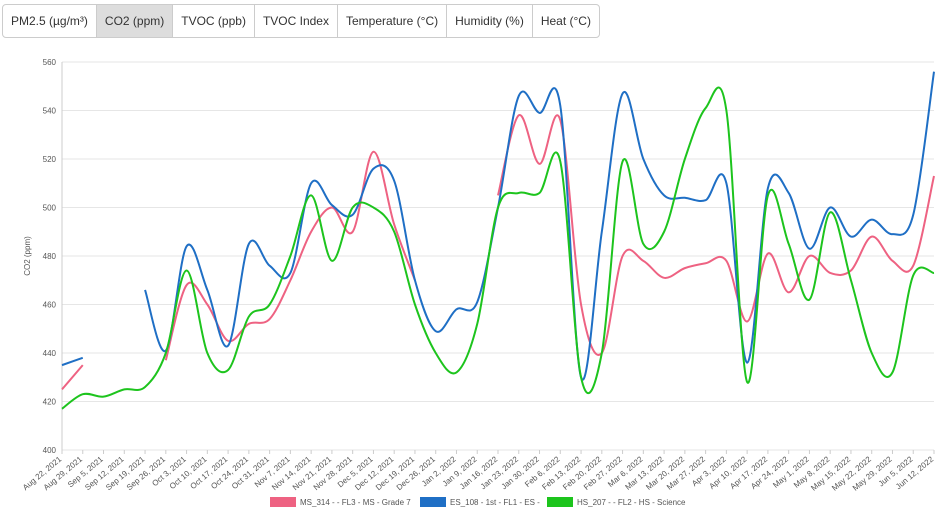 Image resolution: width=937 pixels, height=507 pixels. What do you see at coordinates (134, 21) in the screenshot?
I see `tab: CO2 (ppm)` at bounding box center [134, 21].